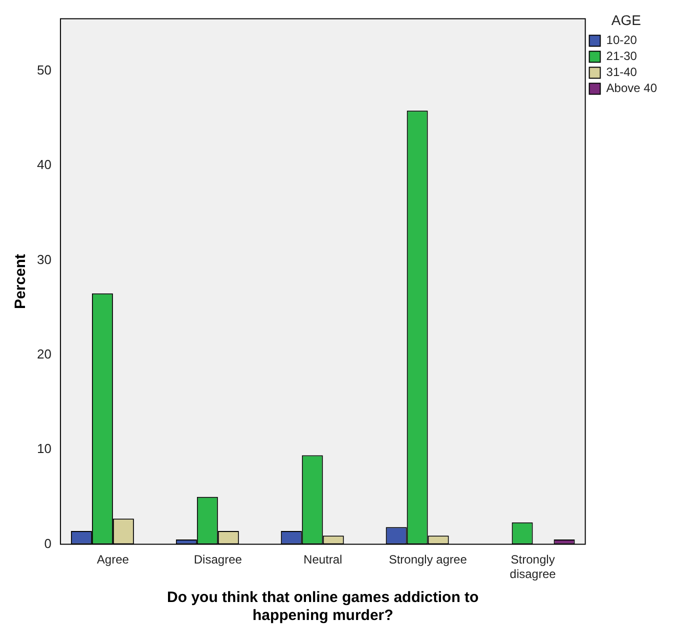 The image size is (679, 637). I want to click on y-tick-label: 40, so click(44, 164).